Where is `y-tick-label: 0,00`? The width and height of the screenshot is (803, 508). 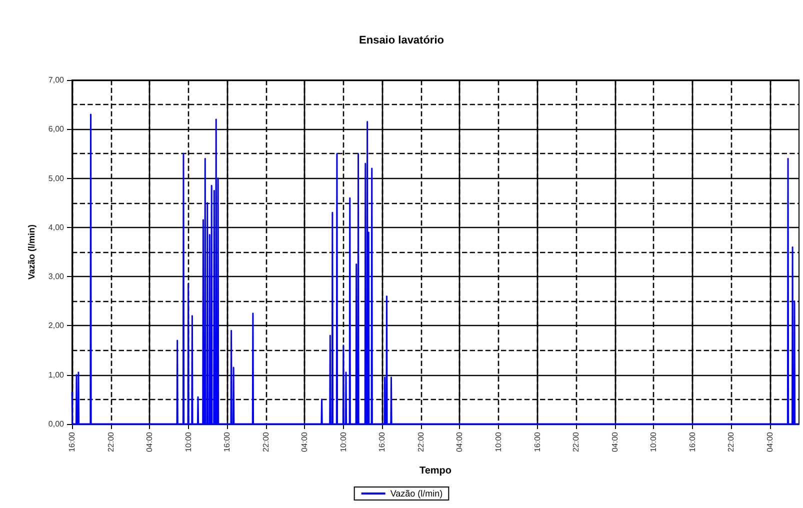
y-tick-label: 0,00 is located at coordinates (56, 424).